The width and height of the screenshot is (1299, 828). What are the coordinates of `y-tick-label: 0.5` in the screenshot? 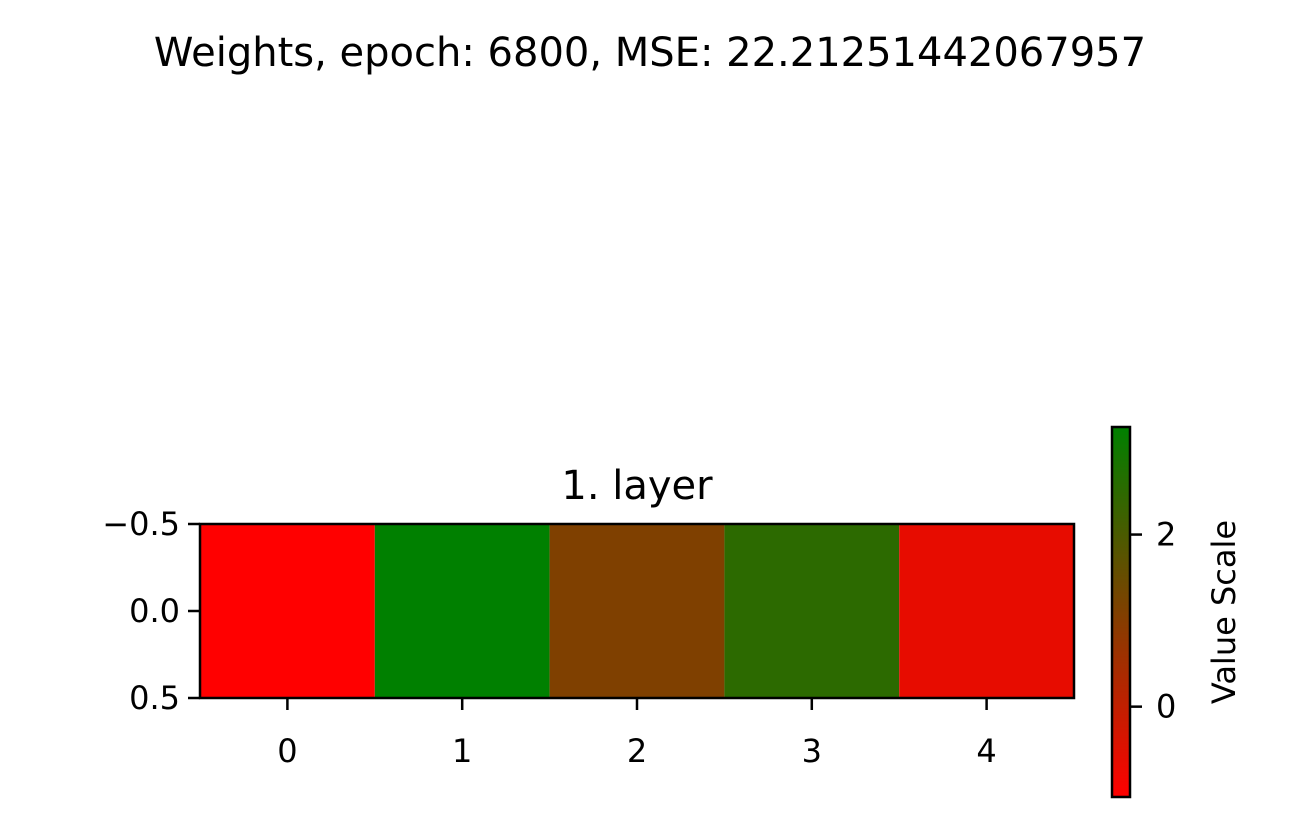 It's located at (154, 698).